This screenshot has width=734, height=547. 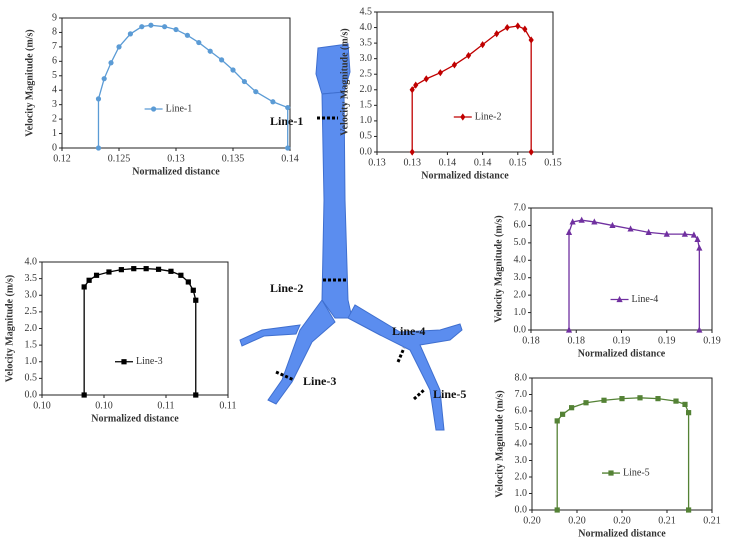 What do you see at coordinates (449, 394) in the screenshot?
I see `airway-label: Line-5` at bounding box center [449, 394].